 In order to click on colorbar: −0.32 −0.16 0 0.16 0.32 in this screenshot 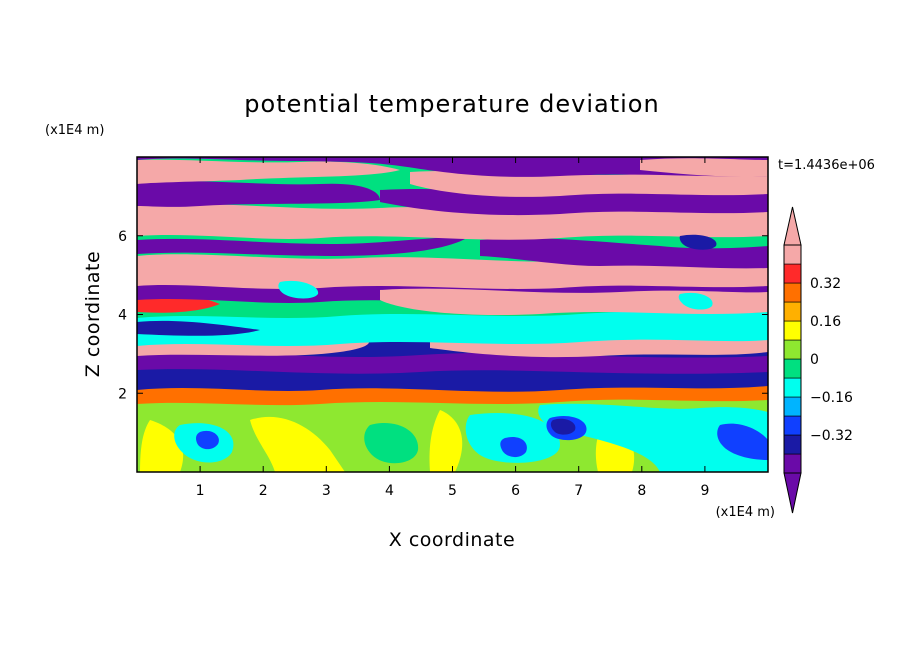, I will do `click(818, 360)`.